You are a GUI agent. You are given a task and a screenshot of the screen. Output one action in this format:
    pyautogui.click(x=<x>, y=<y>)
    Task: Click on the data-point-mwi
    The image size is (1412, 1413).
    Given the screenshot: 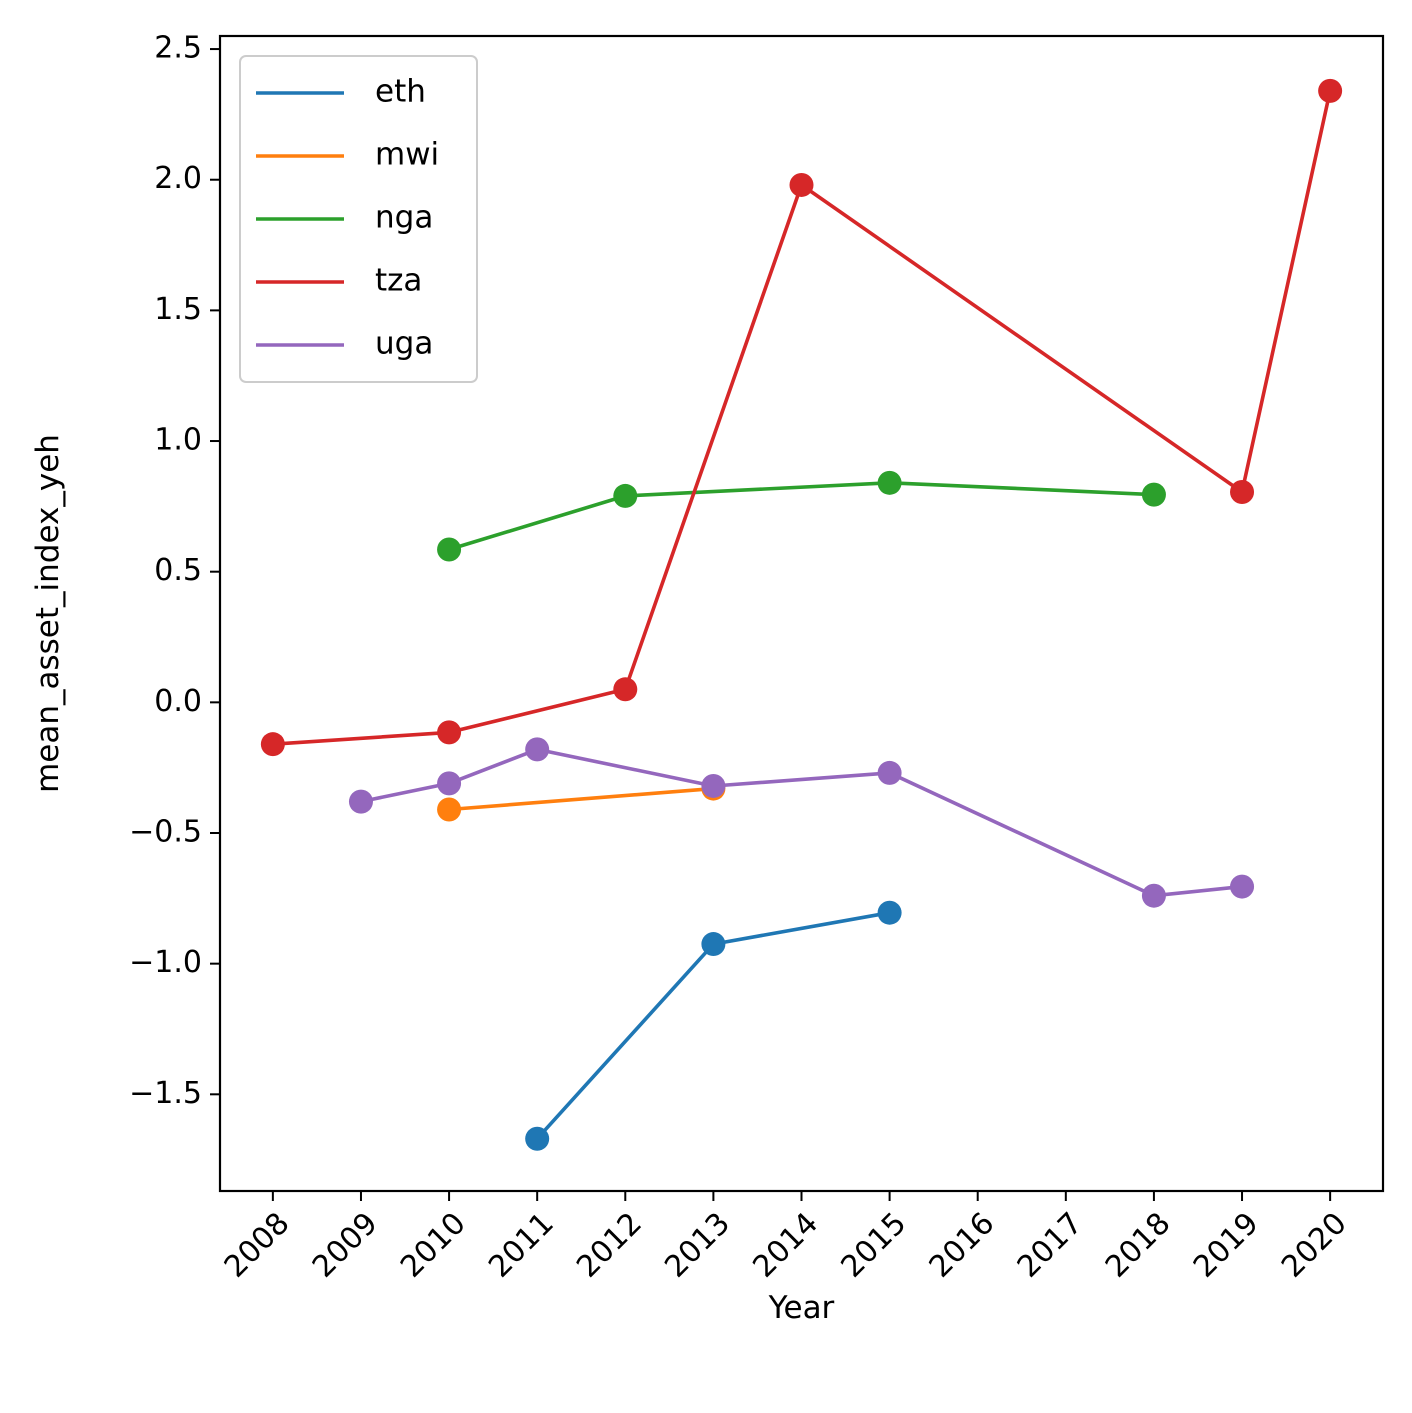 What is the action you would take?
    pyautogui.click(x=449, y=809)
    